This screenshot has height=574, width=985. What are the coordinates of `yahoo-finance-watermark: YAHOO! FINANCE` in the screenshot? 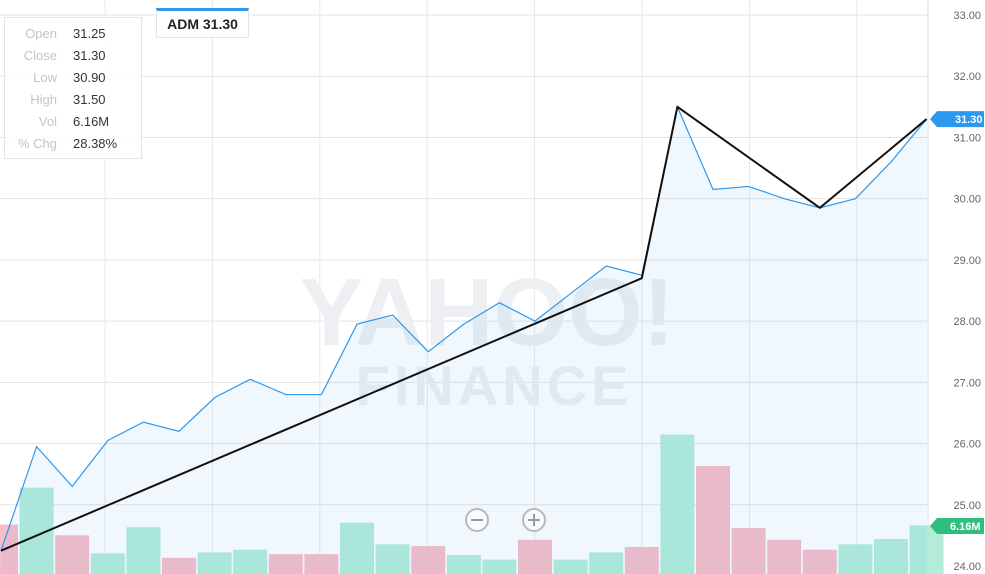 It's located at (486, 338).